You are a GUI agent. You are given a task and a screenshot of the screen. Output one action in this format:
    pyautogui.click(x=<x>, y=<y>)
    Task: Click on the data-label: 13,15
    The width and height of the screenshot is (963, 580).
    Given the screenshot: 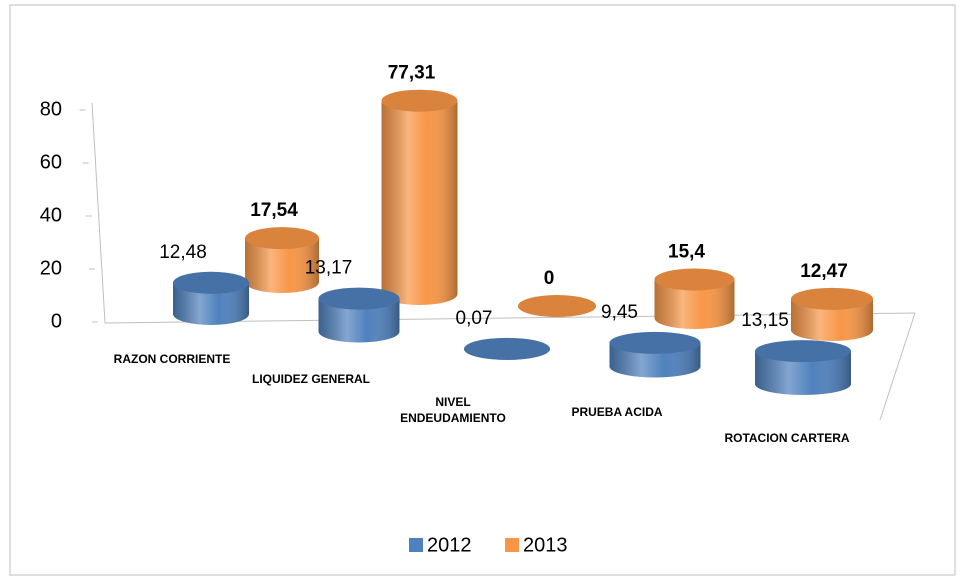 What is the action you would take?
    pyautogui.click(x=765, y=320)
    